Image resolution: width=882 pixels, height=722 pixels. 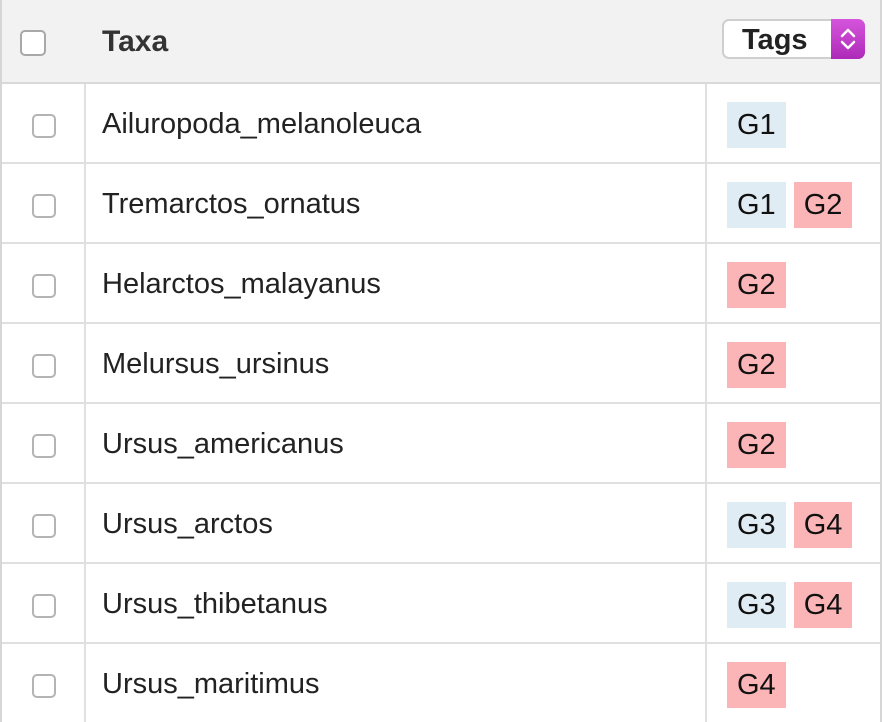 I want to click on table-row: Melursus_ursinus G2, so click(x=441, y=364).